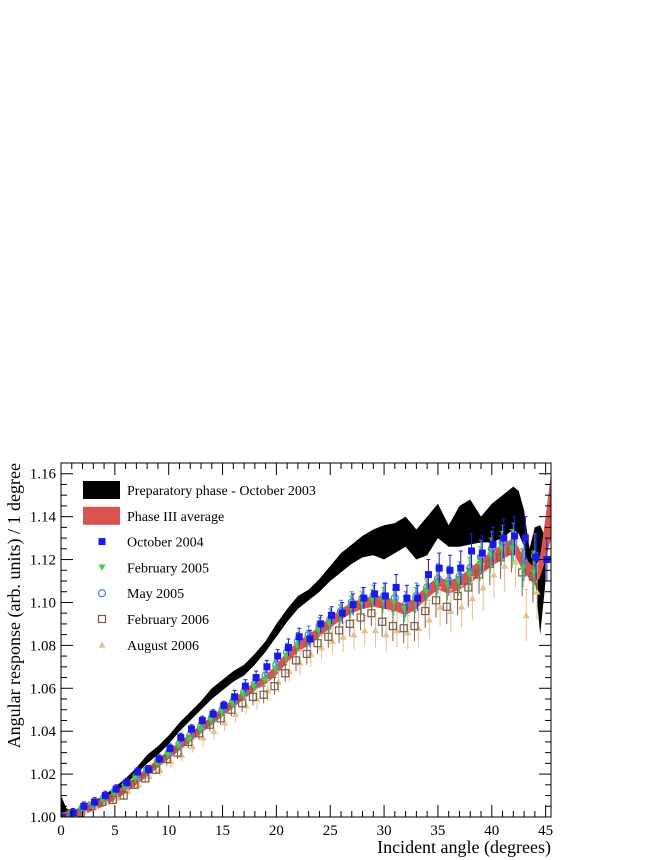  I want to click on legend-label: February 2005, so click(168, 568).